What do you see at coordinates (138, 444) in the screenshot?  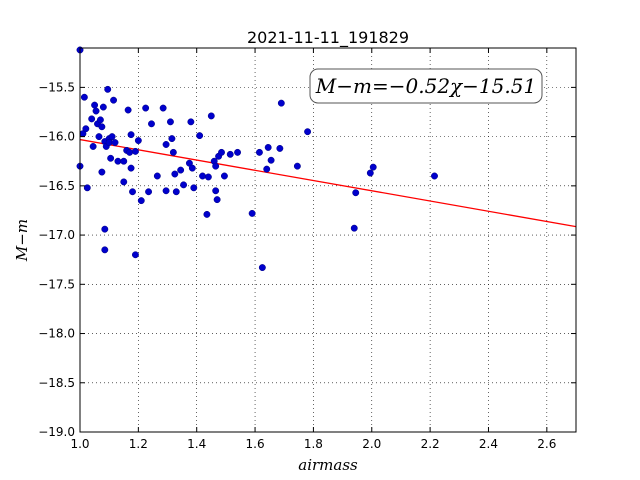 I see `x-tick-label: 1.2` at bounding box center [138, 444].